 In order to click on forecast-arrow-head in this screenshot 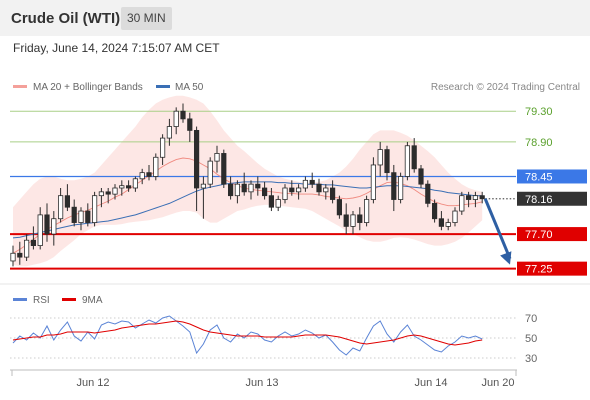, I will do `click(506, 258)`.